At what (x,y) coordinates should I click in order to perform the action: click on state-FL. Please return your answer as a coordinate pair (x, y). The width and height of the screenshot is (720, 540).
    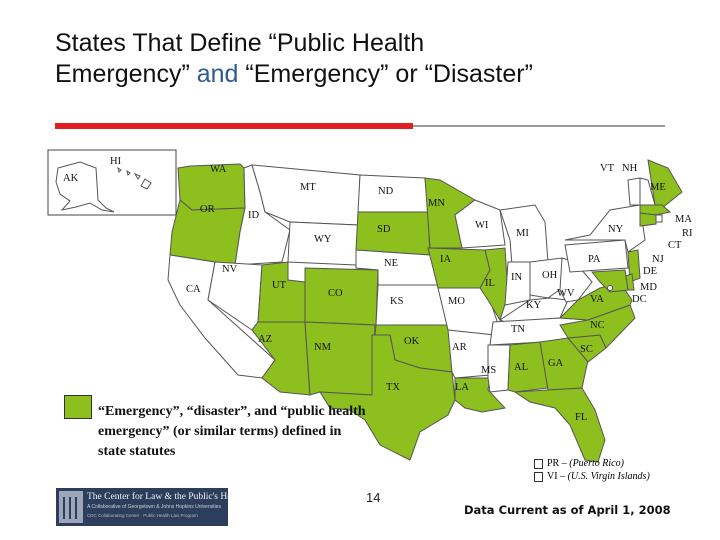
    Looking at the image, I should click on (559, 425).